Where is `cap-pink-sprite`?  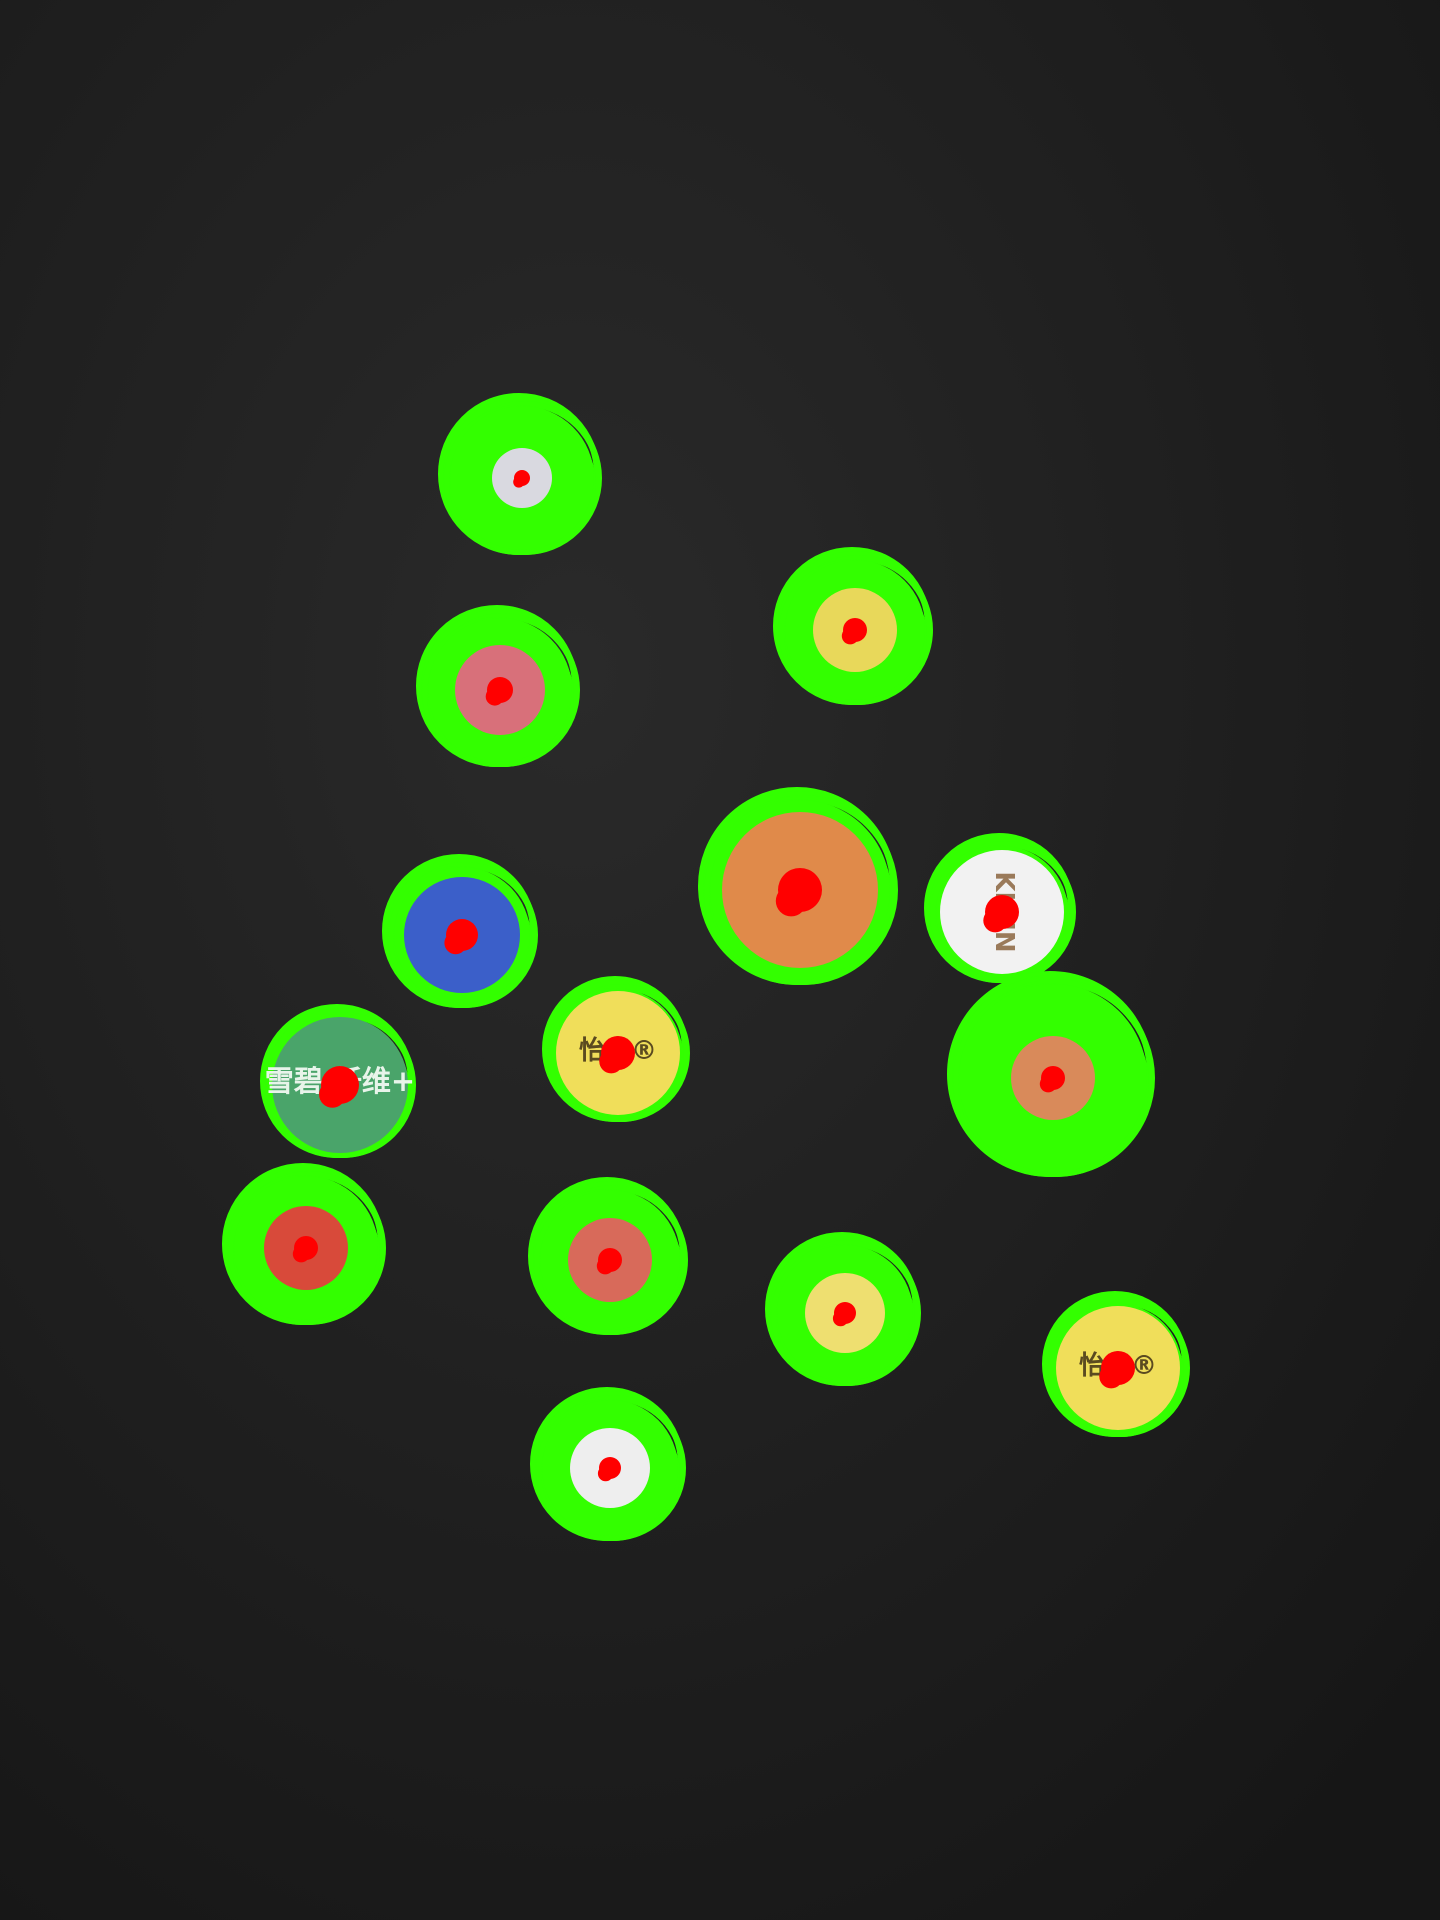
cap-pink-sprite is located at coordinates (498, 686).